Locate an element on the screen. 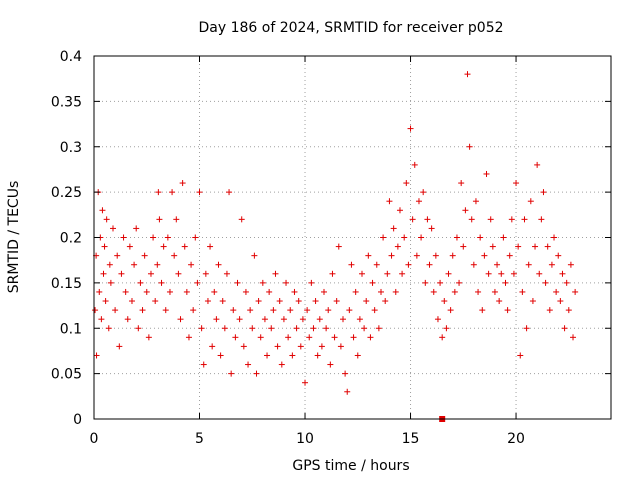 Image resolution: width=640 pixels, height=480 pixels. y-axis-label: SRMTID / TECUs is located at coordinates (14, 237).